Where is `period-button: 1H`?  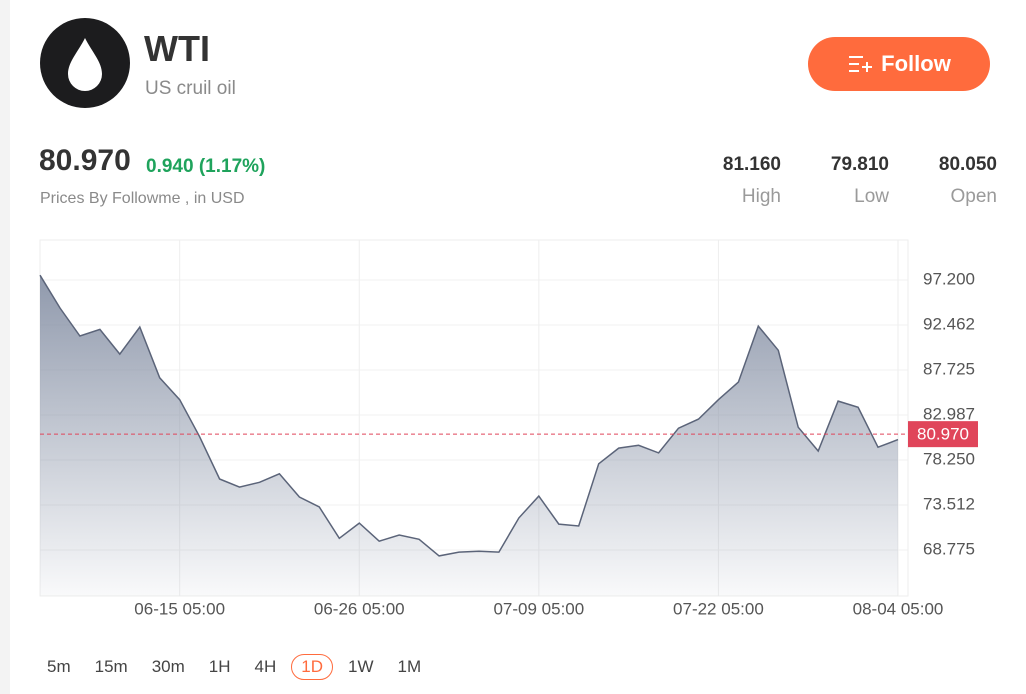 period-button: 1H is located at coordinates (219, 666).